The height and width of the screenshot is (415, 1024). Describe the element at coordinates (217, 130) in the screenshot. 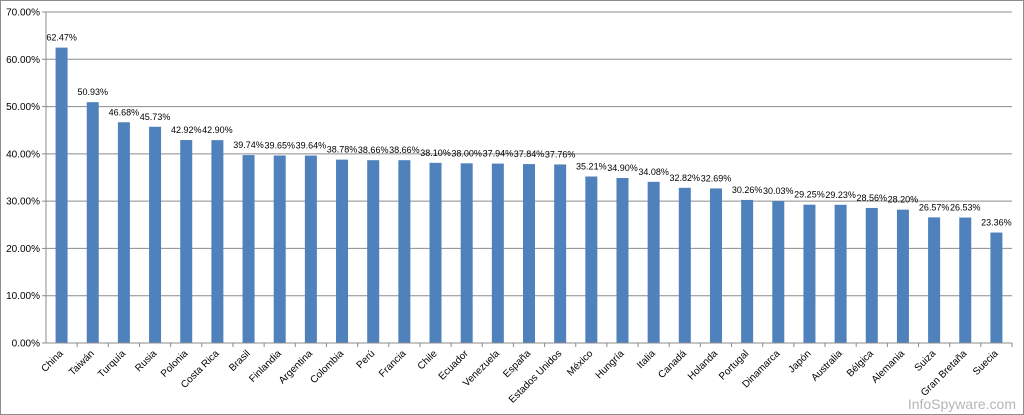

I see `data-label: 42.90%` at that location.